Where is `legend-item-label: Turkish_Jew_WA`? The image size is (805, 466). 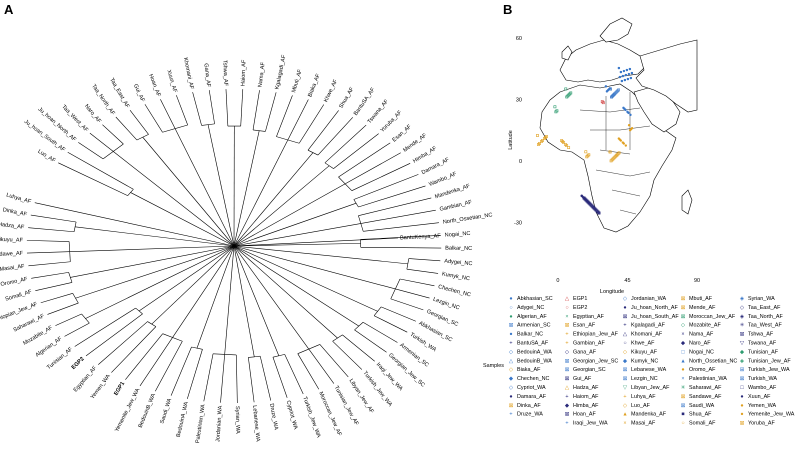
legend-item-label: Turkish_Jew_WA is located at coordinates (769, 370).